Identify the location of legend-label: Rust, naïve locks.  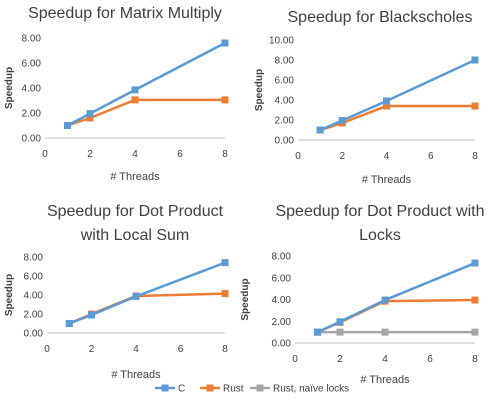
(311, 389).